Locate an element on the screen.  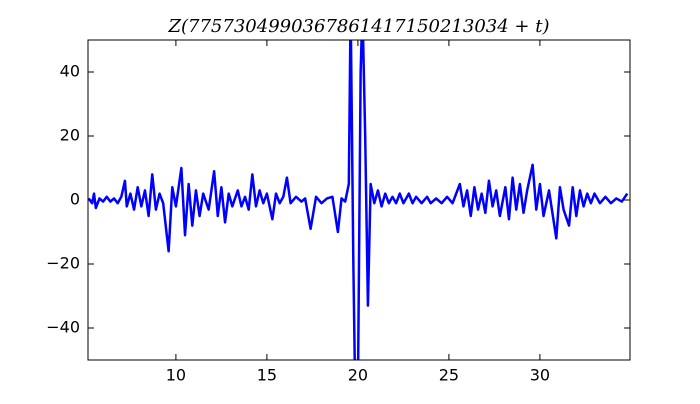
x-tick-label: 10 is located at coordinates (176, 375).